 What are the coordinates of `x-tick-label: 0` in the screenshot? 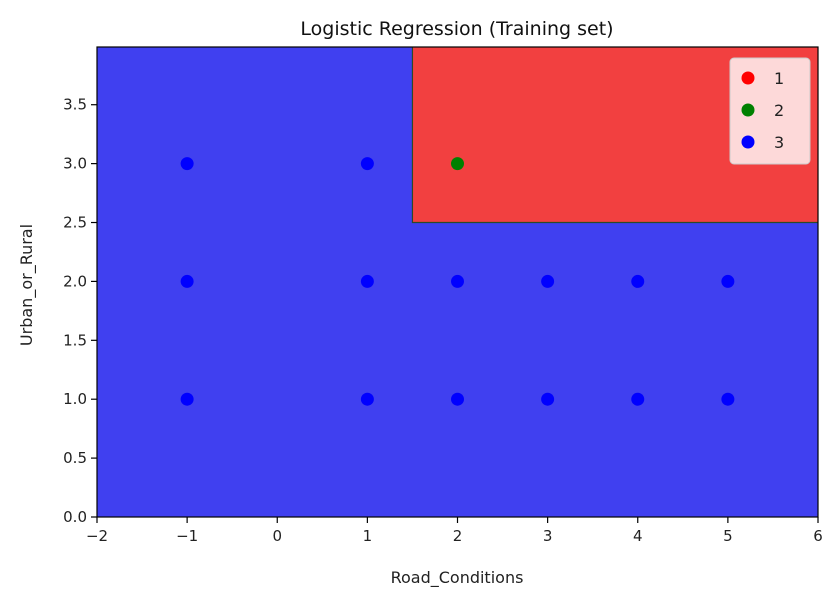 It's located at (277, 536).